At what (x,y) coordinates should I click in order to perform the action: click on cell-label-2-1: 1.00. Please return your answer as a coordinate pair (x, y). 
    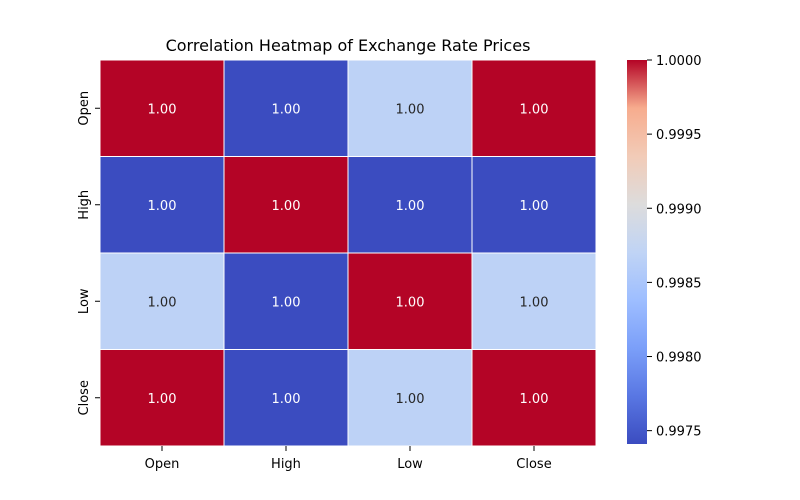
    Looking at the image, I should click on (286, 302).